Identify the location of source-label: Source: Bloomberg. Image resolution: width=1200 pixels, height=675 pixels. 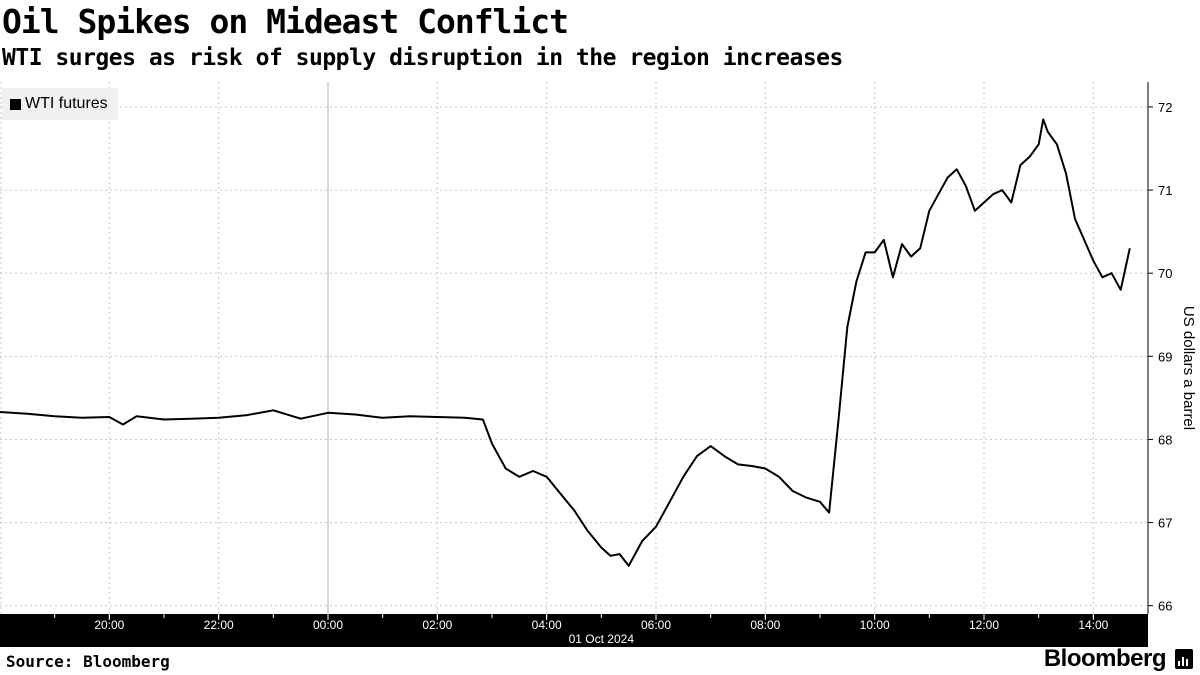
(88, 661).